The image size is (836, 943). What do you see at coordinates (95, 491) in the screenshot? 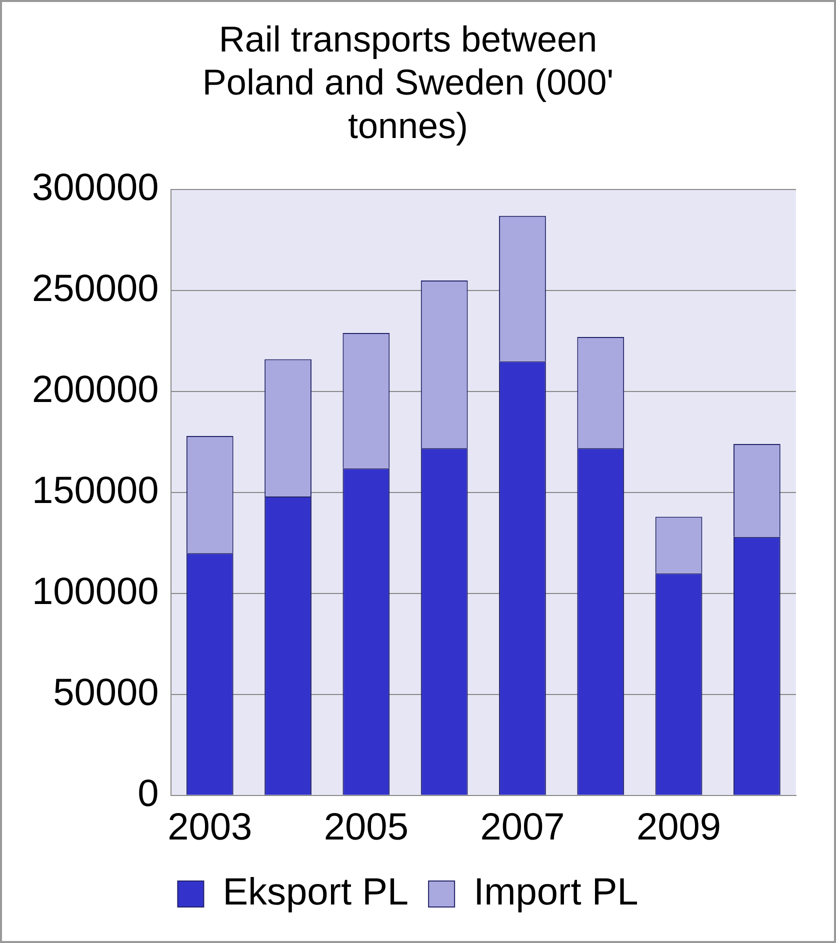
I see `y-tick-label: 150000` at bounding box center [95, 491].